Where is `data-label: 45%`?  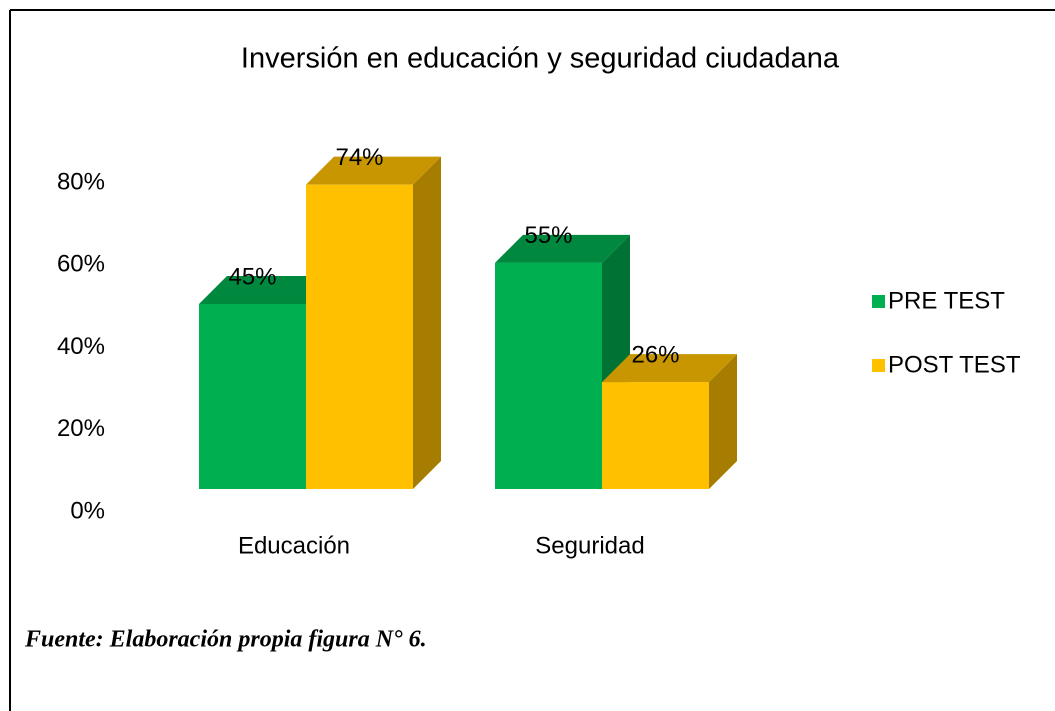 data-label: 45% is located at coordinates (252, 276).